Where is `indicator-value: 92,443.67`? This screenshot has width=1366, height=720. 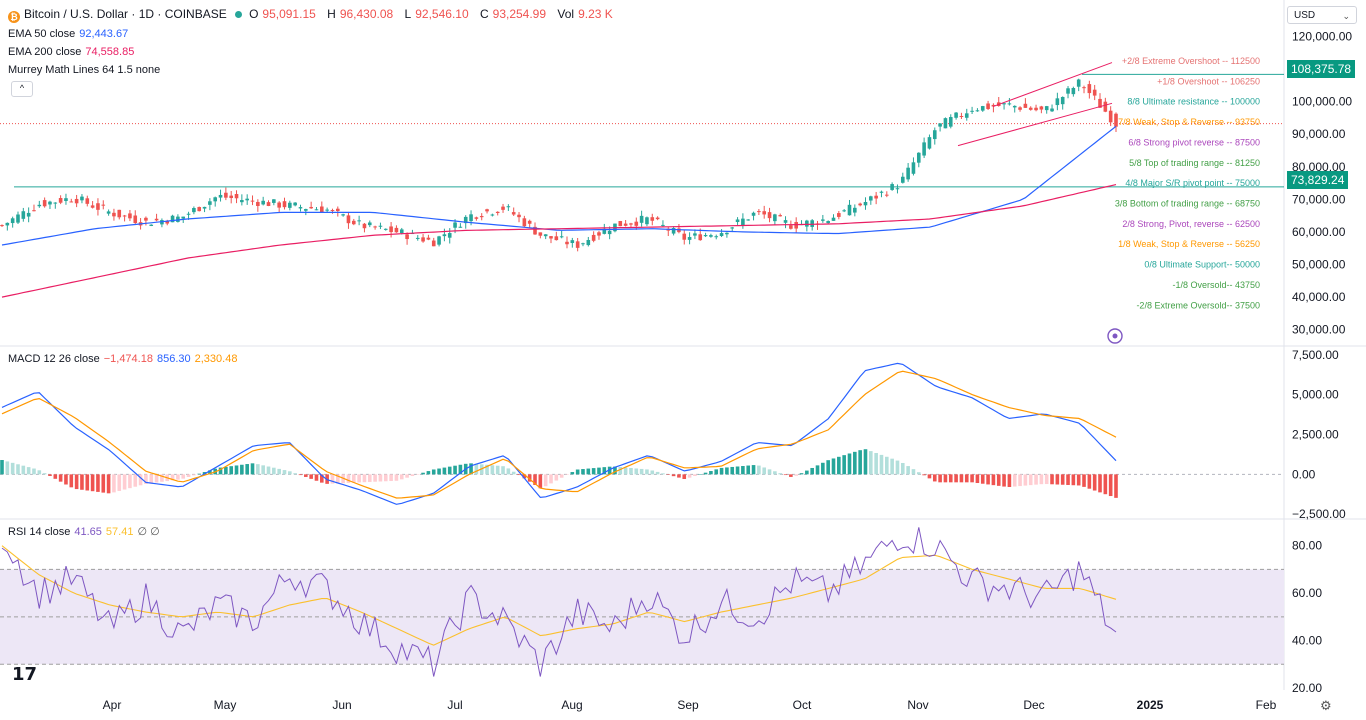
indicator-value: 92,443.67 is located at coordinates (104, 34).